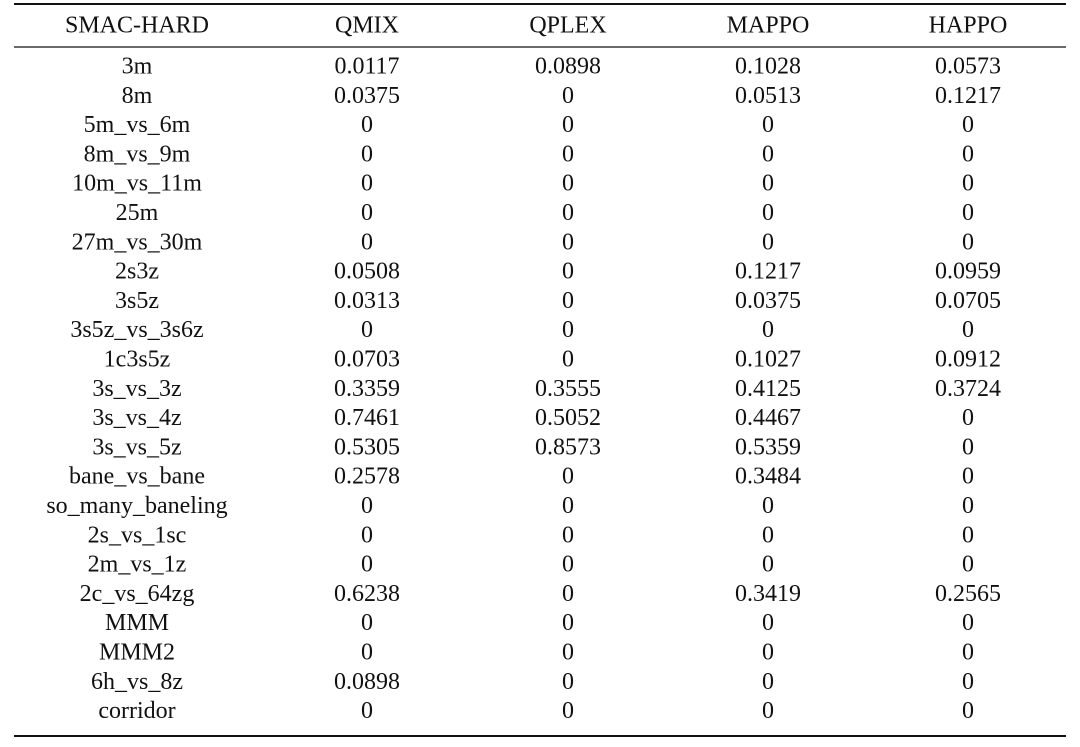 The width and height of the screenshot is (1080, 747). I want to click on row-label: 2m_vs_1z, so click(137, 565).